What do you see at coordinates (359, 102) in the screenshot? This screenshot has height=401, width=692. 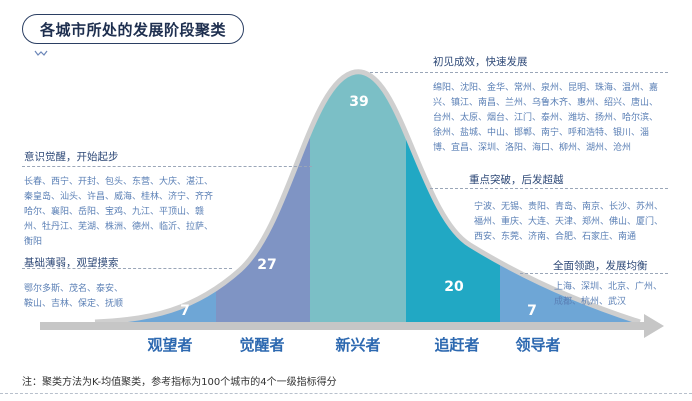 I see `count-emerging: 39` at bounding box center [359, 102].